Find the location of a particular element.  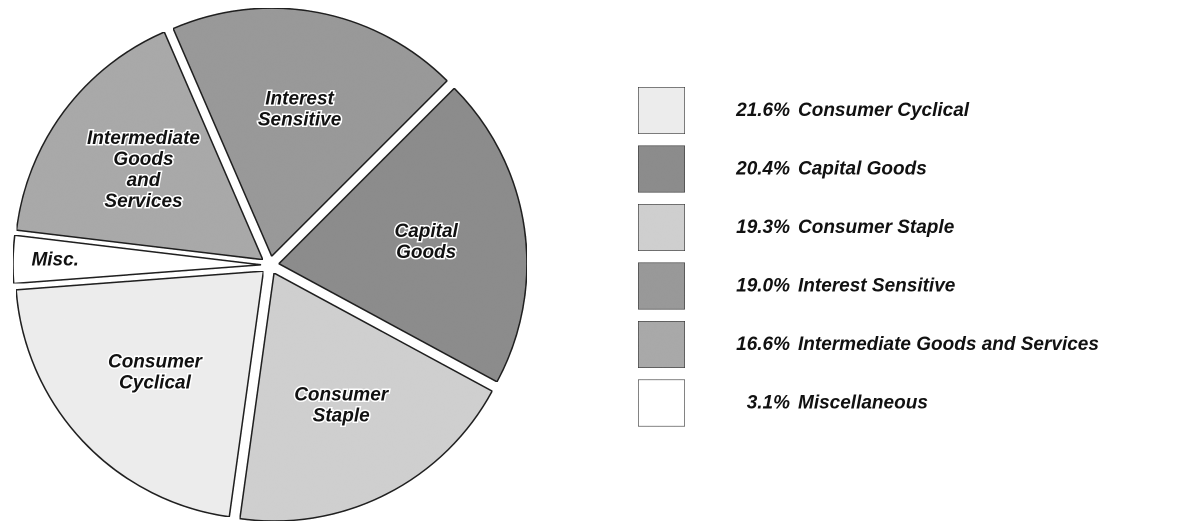

legend-value: 19.0% is located at coordinates (763, 286).